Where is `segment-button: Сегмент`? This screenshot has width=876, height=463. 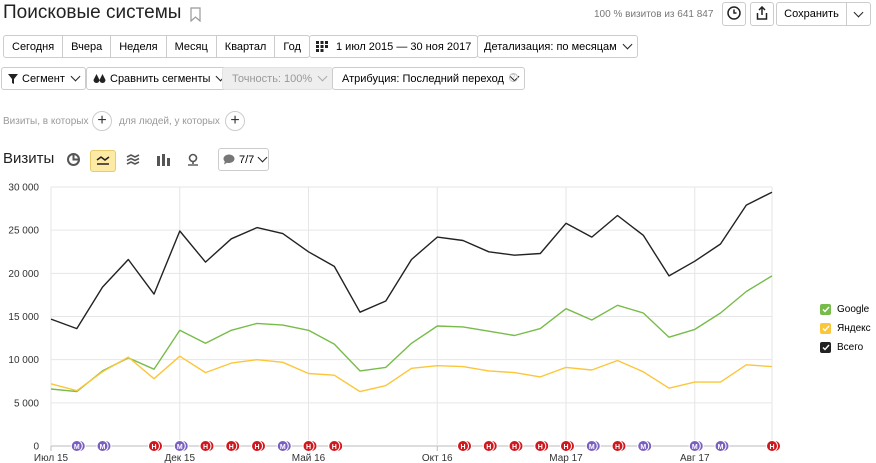 segment-button: Сегмент is located at coordinates (43, 78).